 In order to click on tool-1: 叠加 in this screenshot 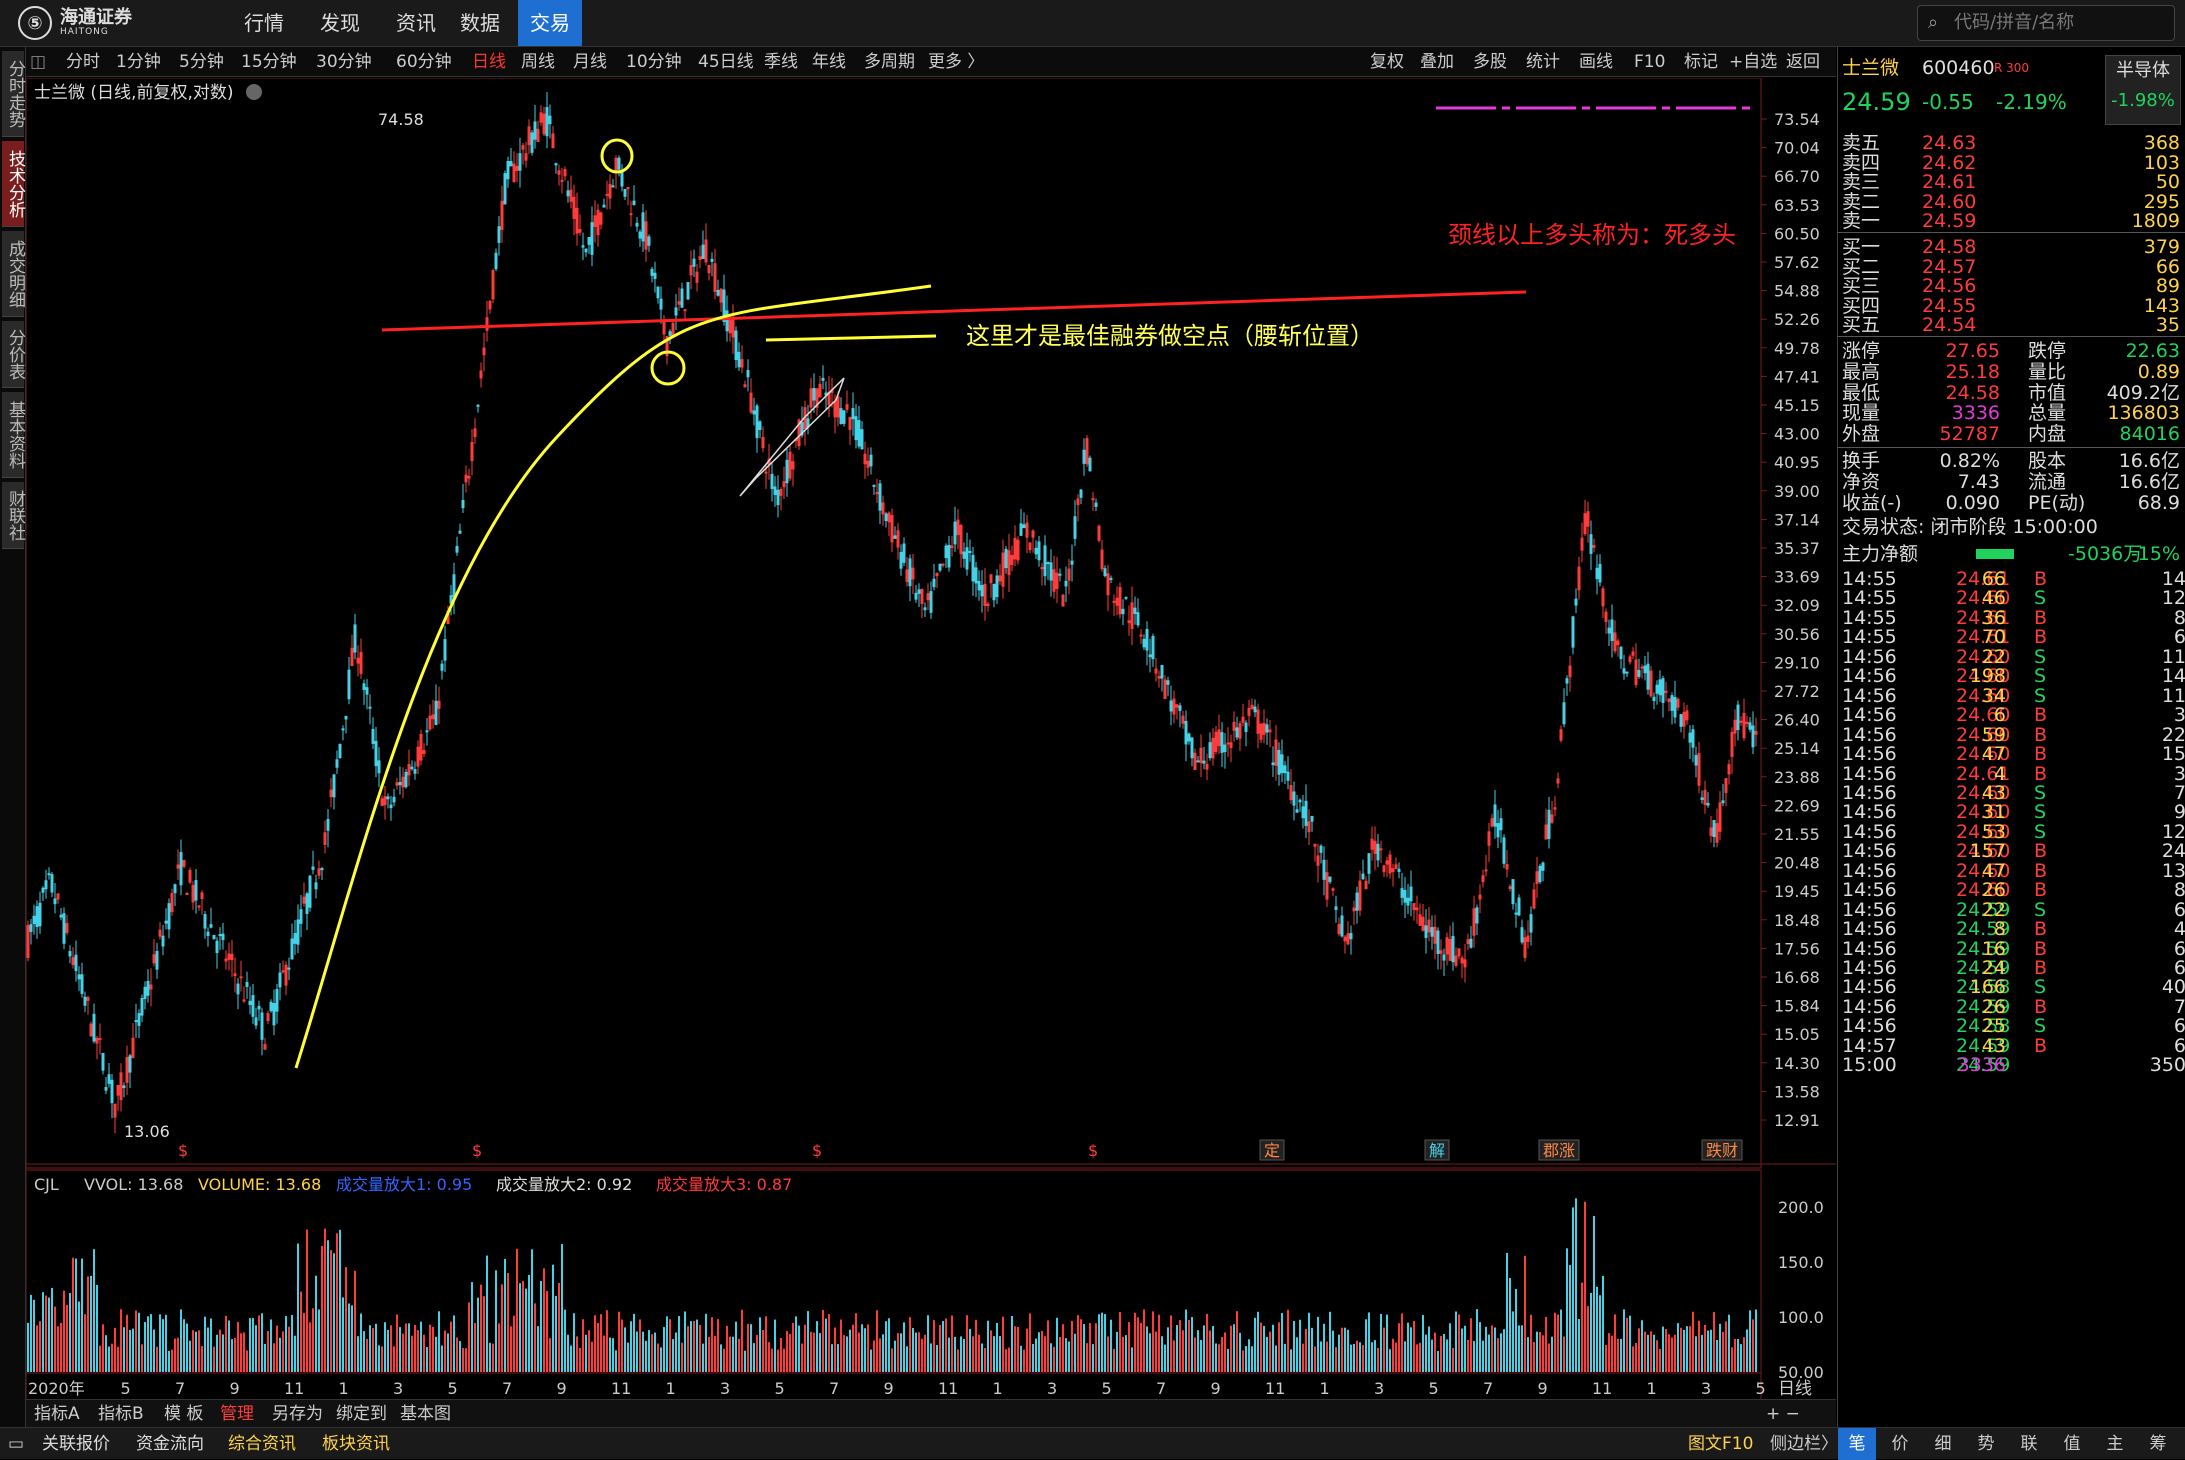, I will do `click(1437, 62)`.